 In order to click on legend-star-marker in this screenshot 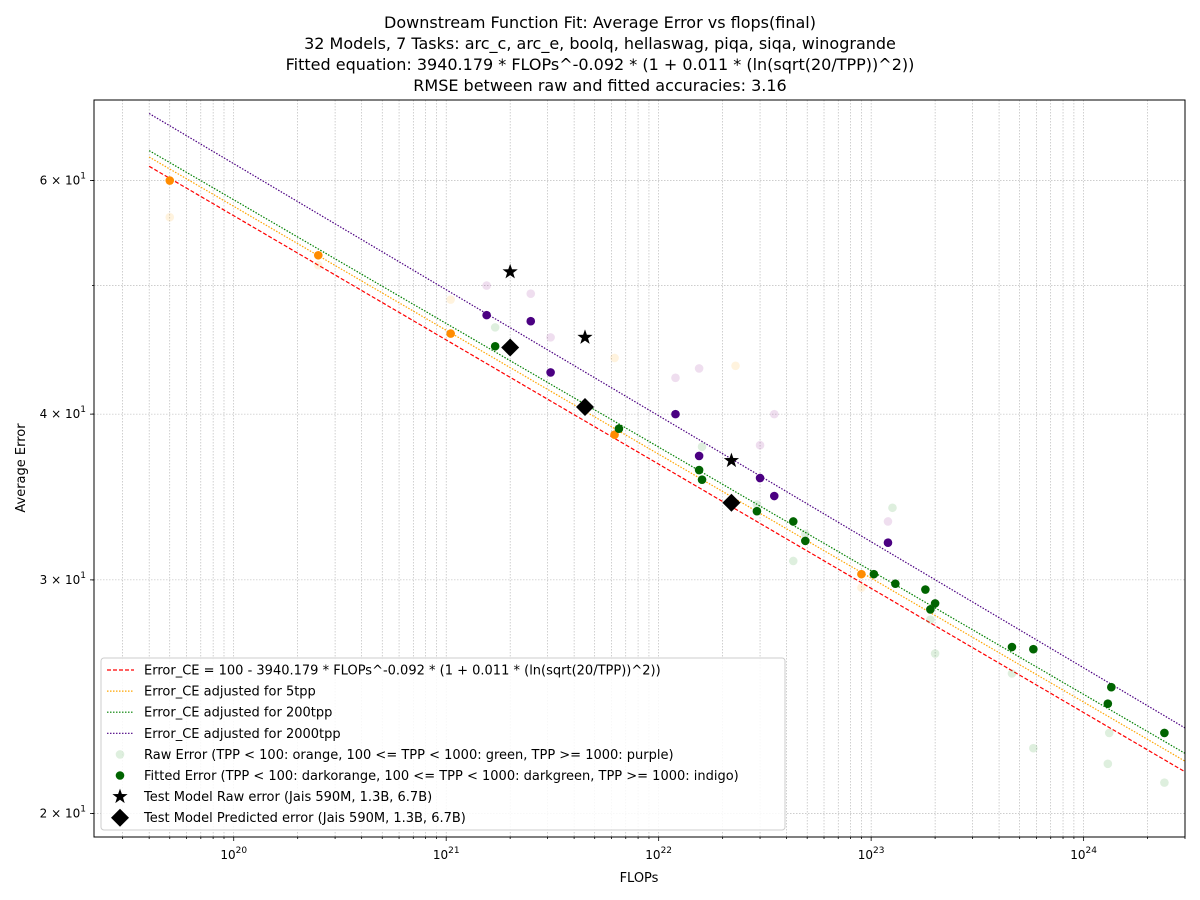, I will do `click(120, 796)`.